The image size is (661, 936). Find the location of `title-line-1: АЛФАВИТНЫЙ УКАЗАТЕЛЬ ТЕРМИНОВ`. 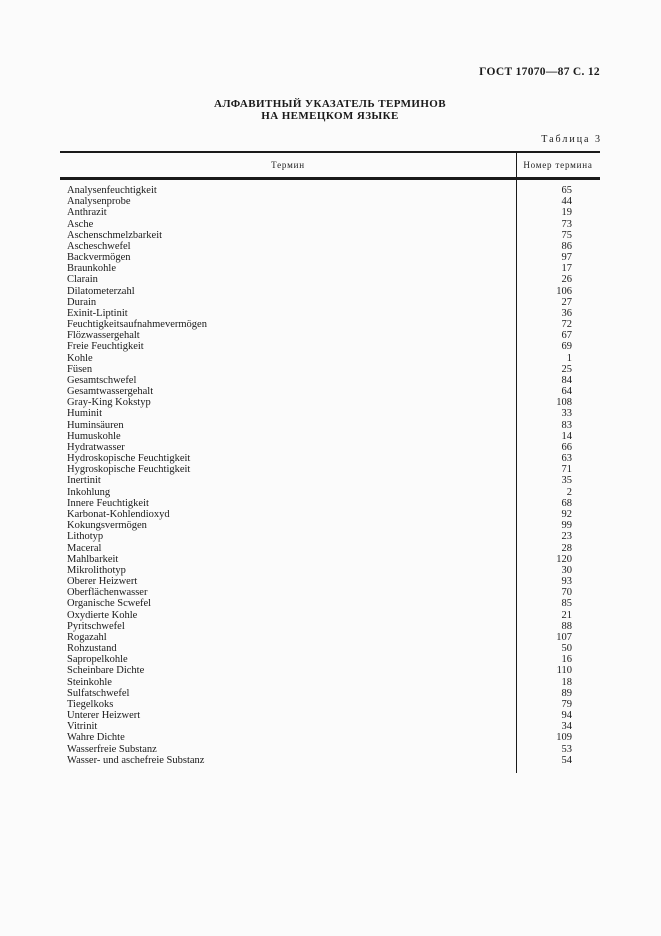

title-line-1: АЛФАВИТНЫЙ УКАЗАТЕЛЬ ТЕРМИНОВ is located at coordinates (329, 104).